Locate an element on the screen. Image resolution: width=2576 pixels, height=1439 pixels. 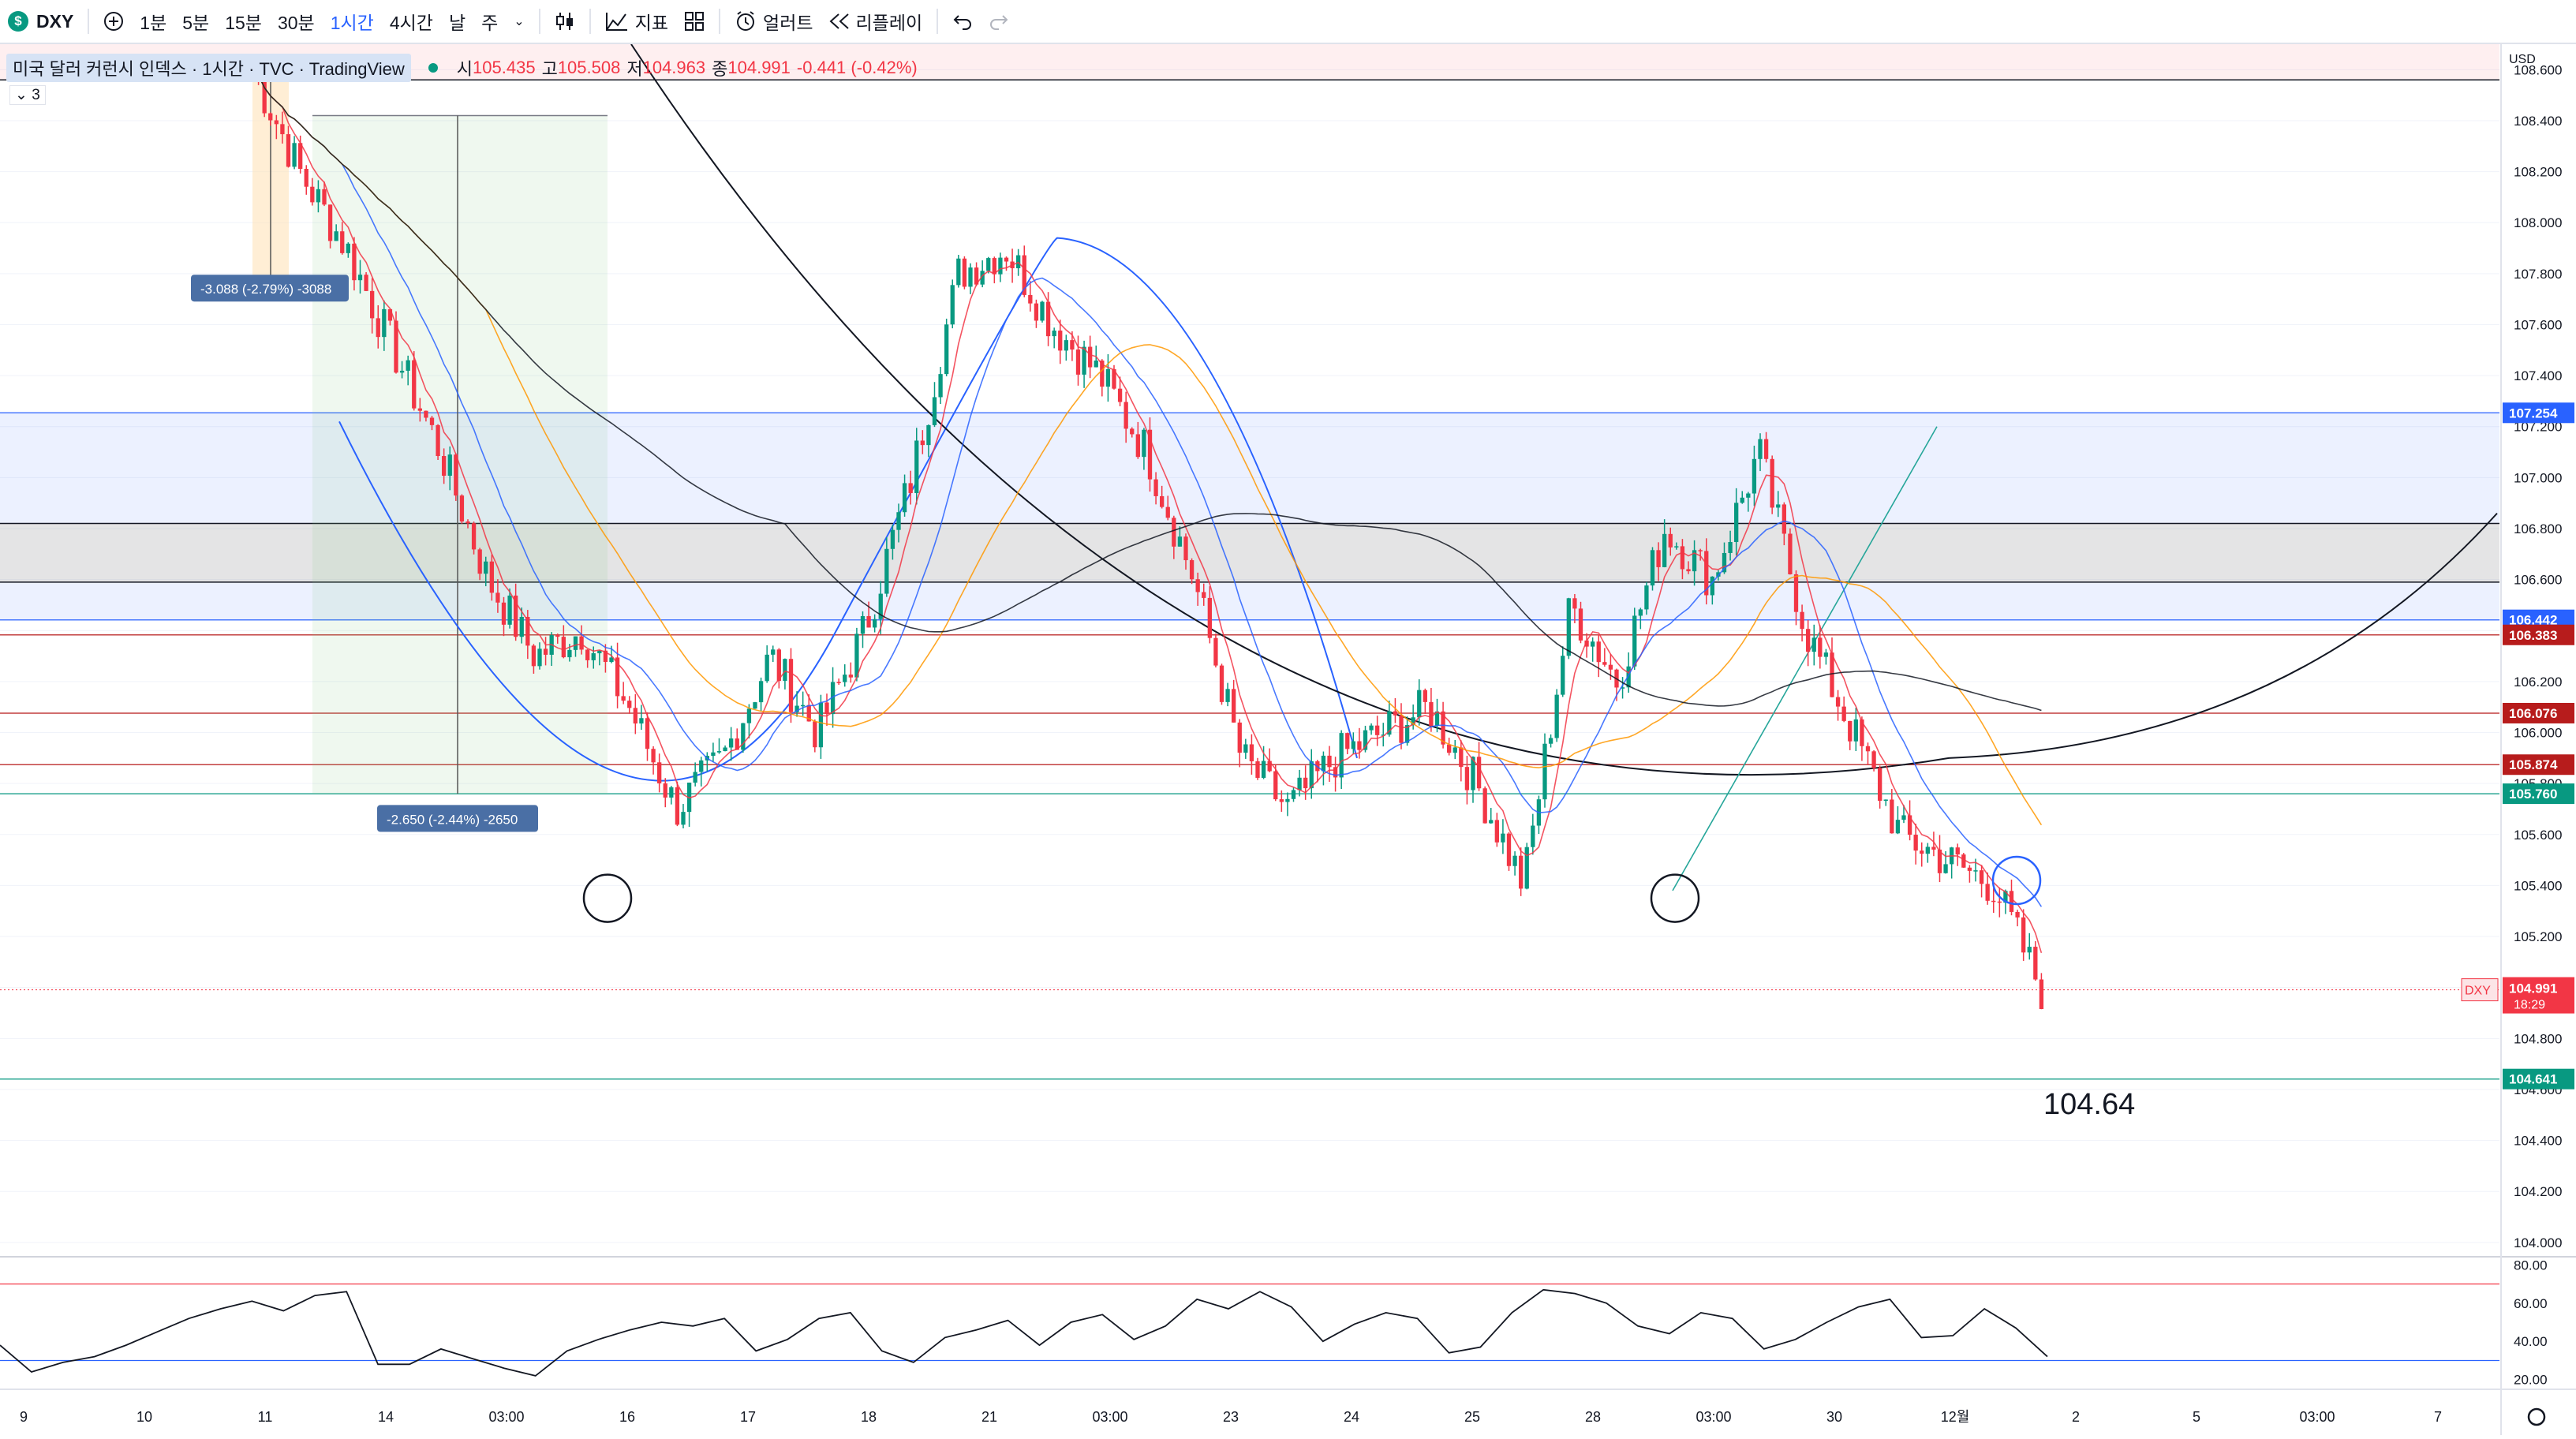
add-symbol-button is located at coordinates (113, 21).